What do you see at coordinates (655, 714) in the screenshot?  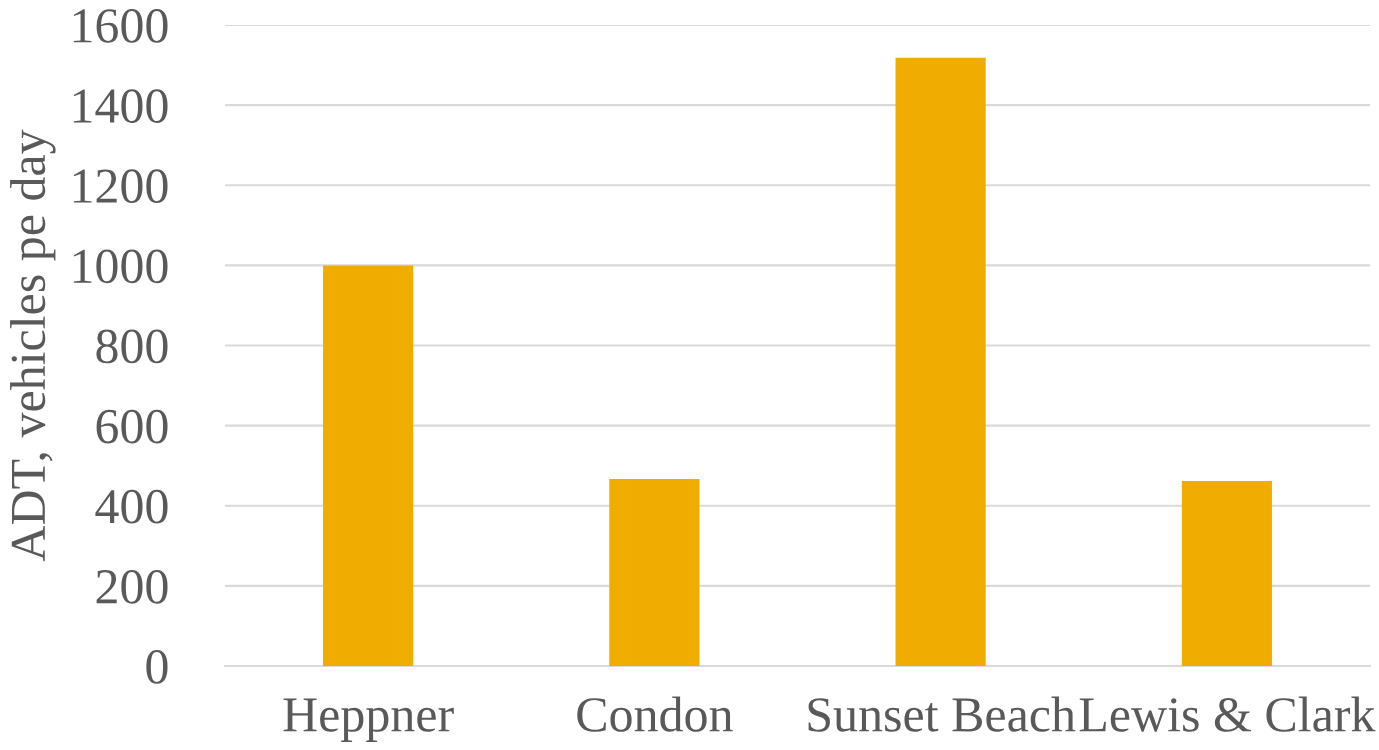 I see `x-tick-label: Condon` at bounding box center [655, 714].